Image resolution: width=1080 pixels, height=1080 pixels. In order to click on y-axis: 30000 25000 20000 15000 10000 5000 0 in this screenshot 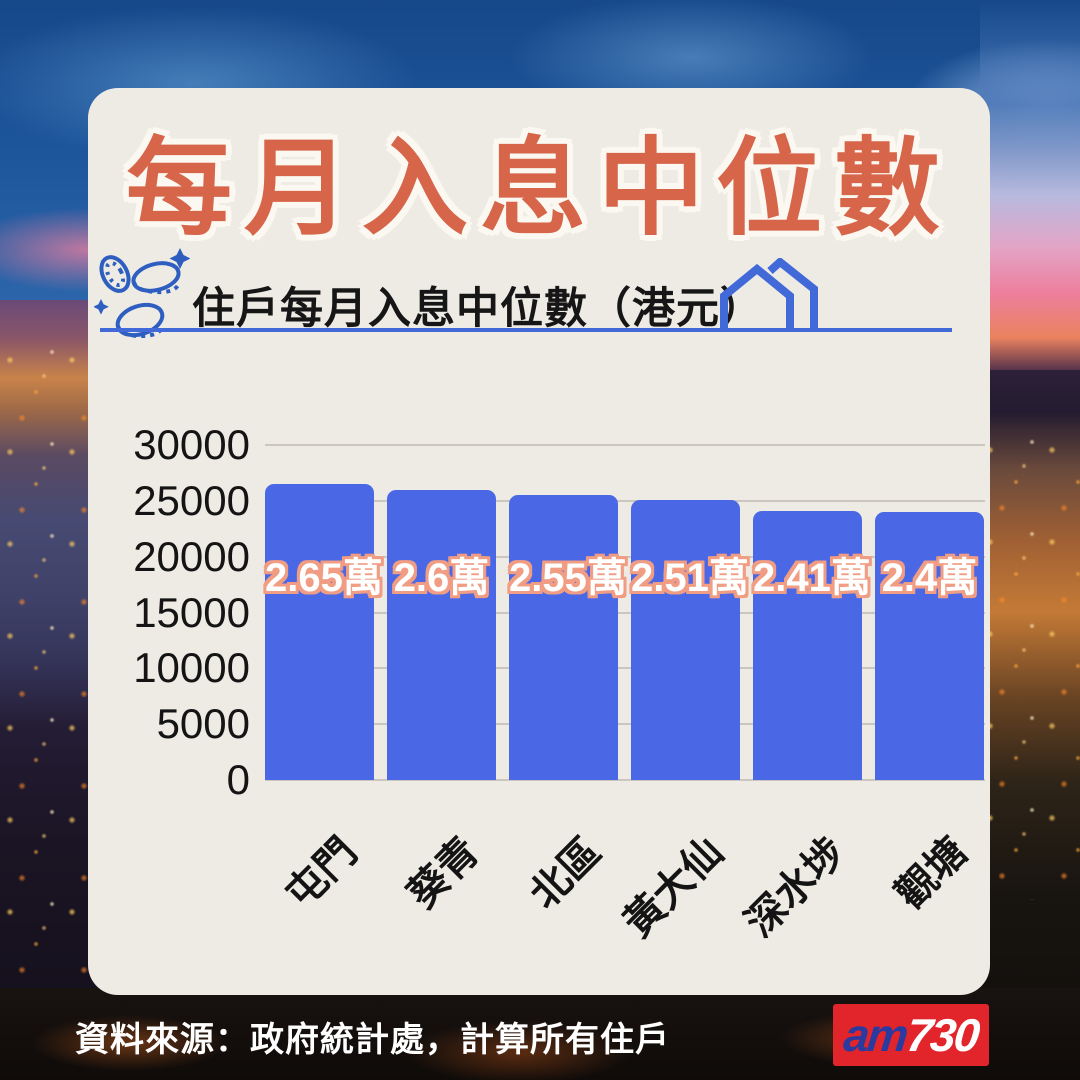, I will do `click(175, 612)`.